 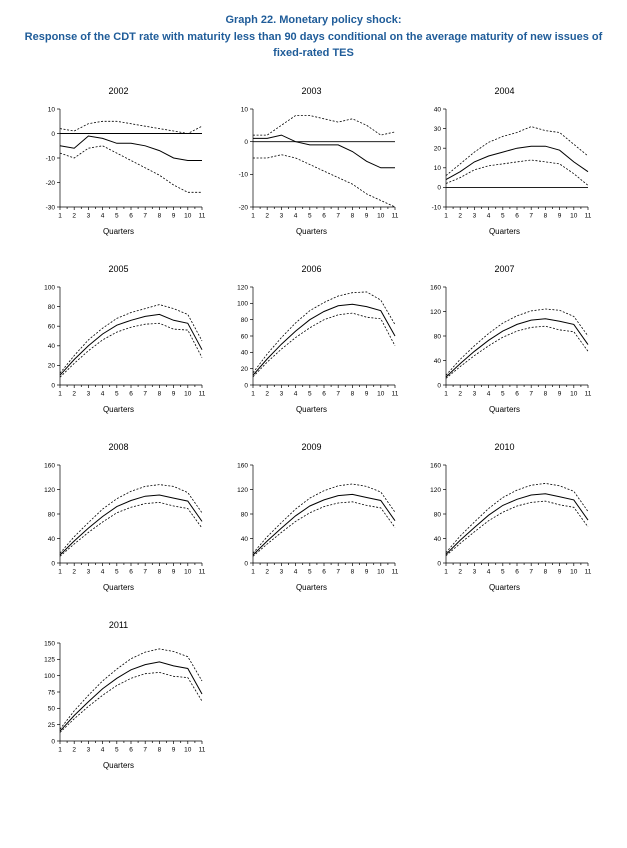 What do you see at coordinates (437, 128) in the screenshot?
I see `svg-text: 30` at bounding box center [437, 128].